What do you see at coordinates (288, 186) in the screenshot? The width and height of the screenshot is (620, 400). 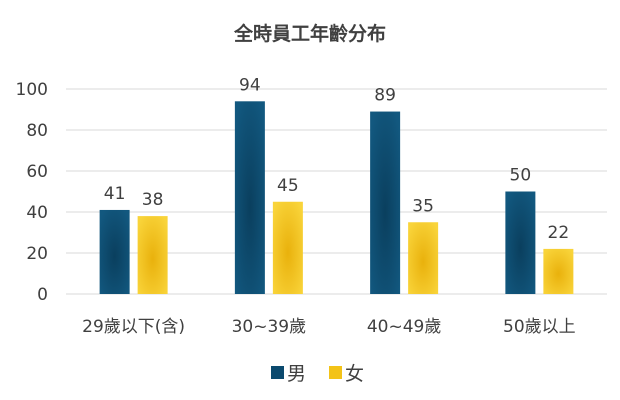 I see `data-label: 45` at bounding box center [288, 186].